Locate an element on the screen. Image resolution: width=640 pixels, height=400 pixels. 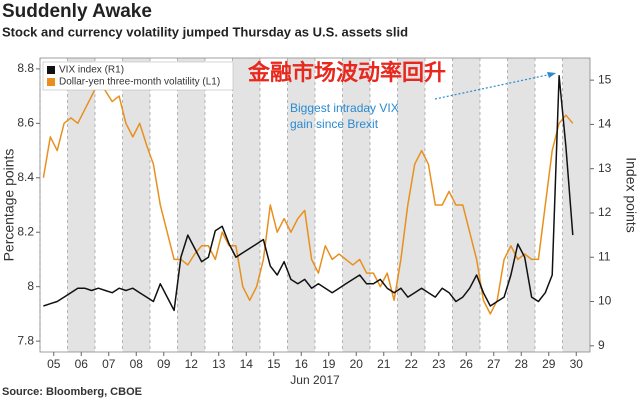
y2-tick-label: 10 is located at coordinates (605, 301).